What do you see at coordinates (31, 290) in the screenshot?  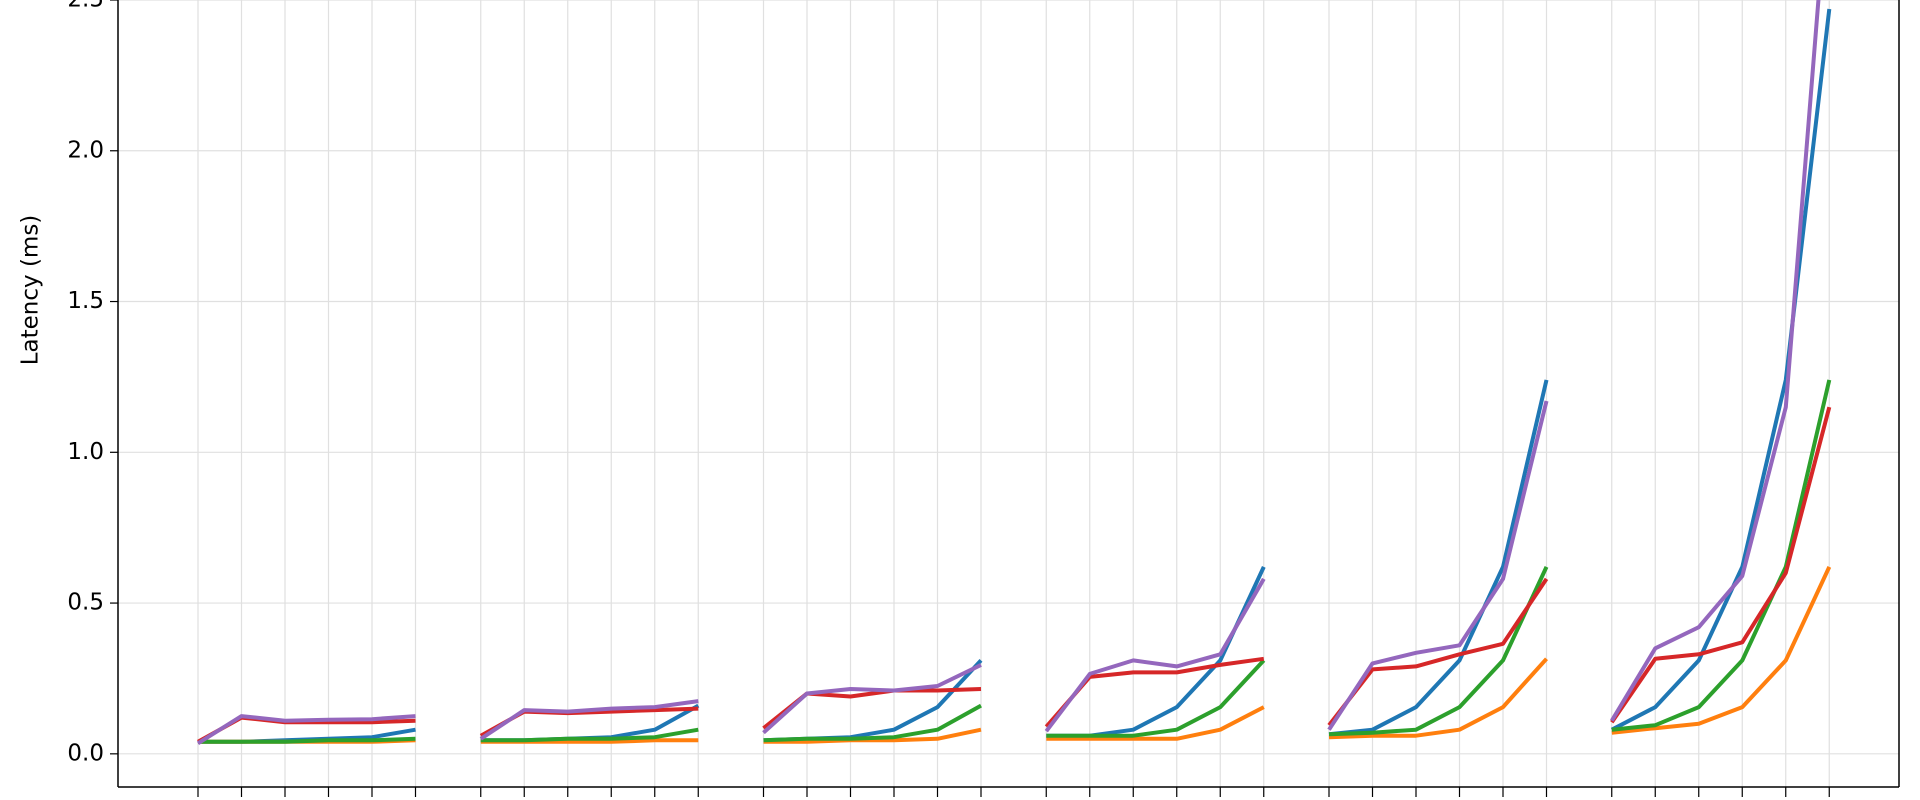 I see `y-axis-label: Latency (ms)` at bounding box center [31, 290].